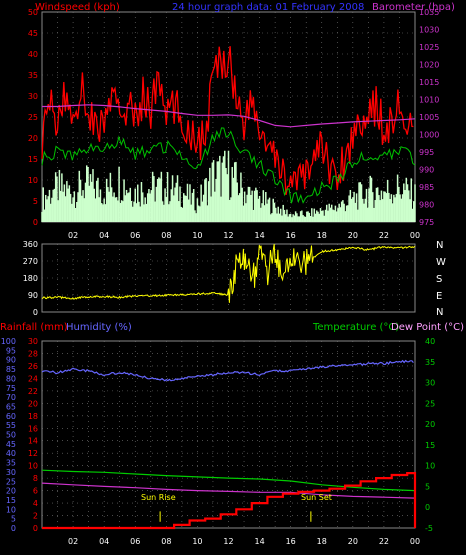 The width and height of the screenshot is (466, 555). What do you see at coordinates (33, 428) in the screenshot?
I see `rainfall-tick: 16` at bounding box center [33, 428].